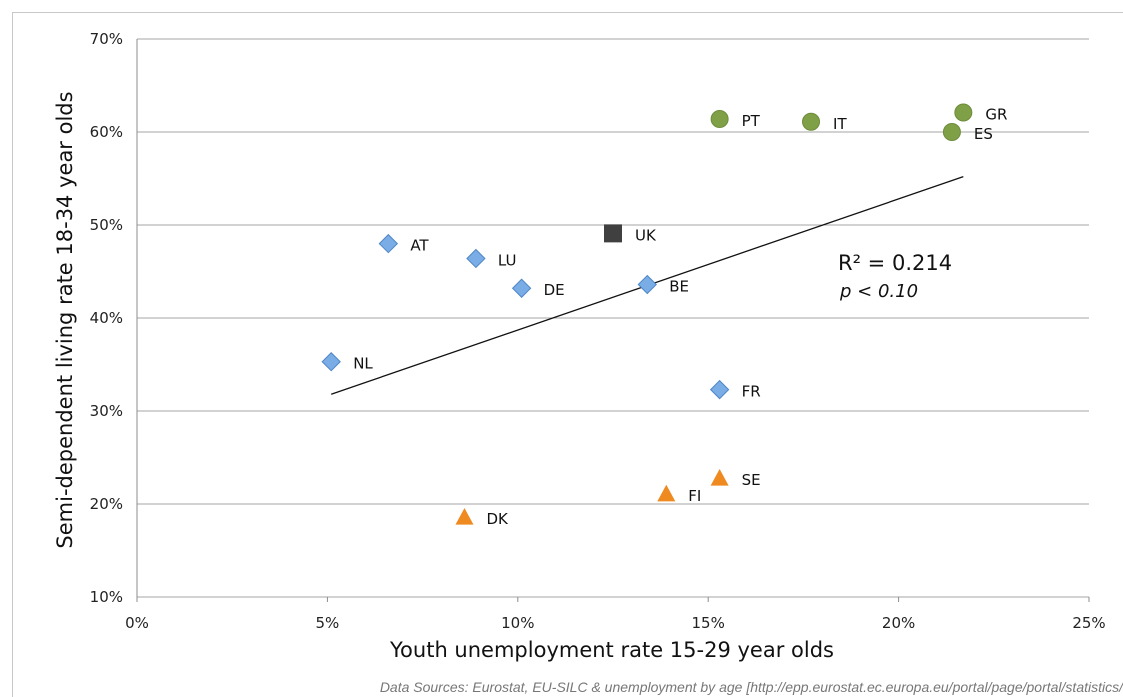  What do you see at coordinates (666, 493) in the screenshot?
I see `data-point-fi` at bounding box center [666, 493].